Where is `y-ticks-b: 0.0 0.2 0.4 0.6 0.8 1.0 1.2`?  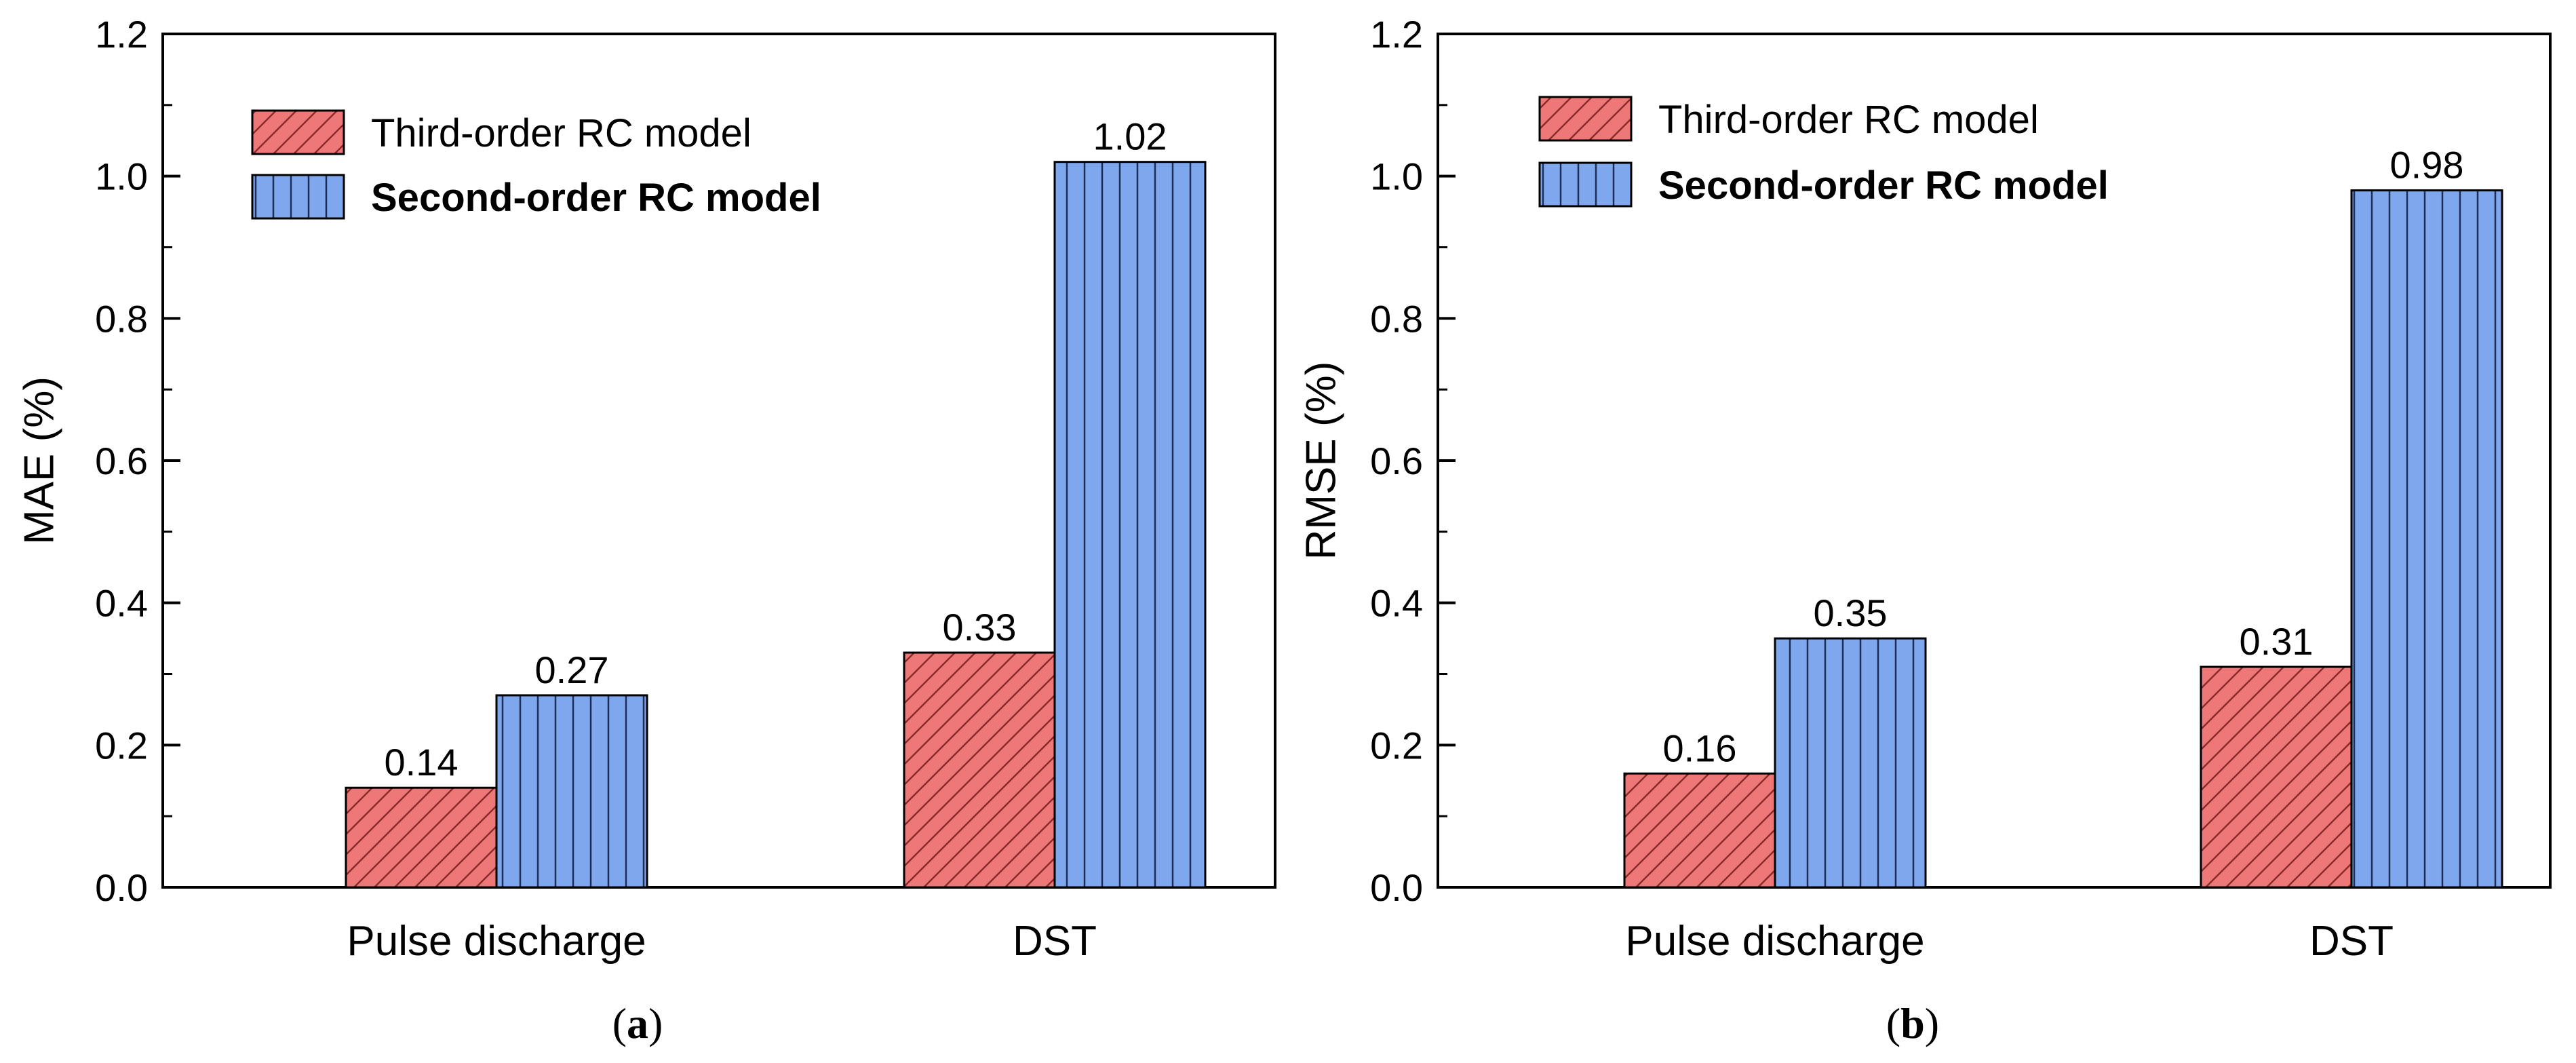 y-ticks-b: 0.0 0.2 0.4 0.6 0.8 1.0 1.2 is located at coordinates (1413, 461).